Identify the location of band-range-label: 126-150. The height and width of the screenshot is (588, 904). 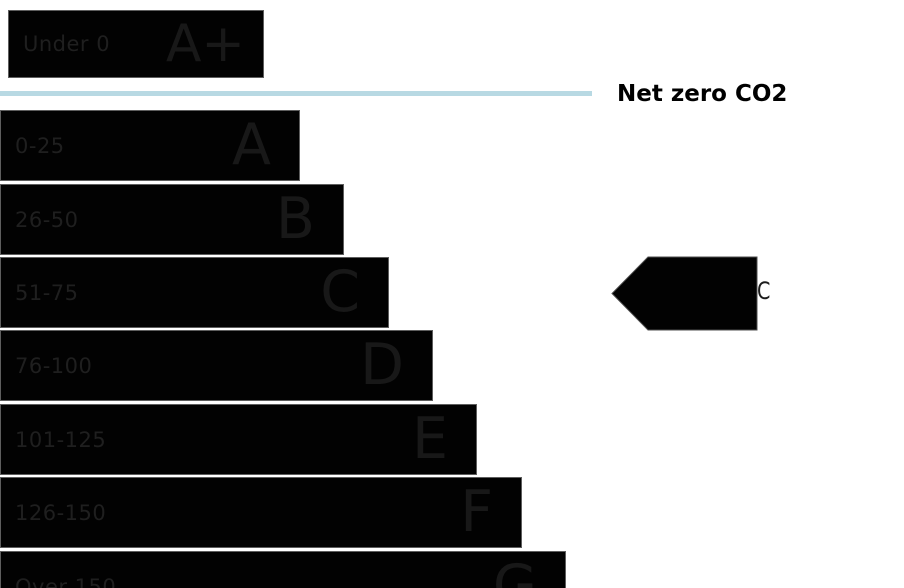
(61, 512).